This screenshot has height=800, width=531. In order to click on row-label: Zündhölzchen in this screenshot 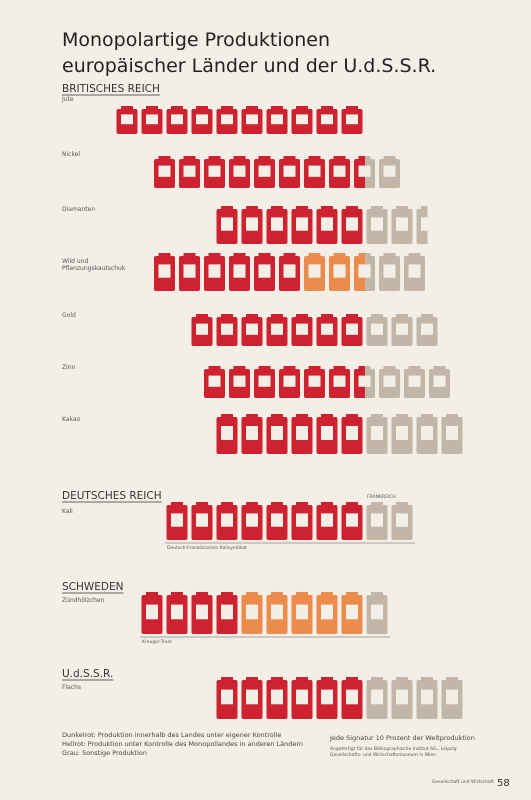, I will do `click(83, 600)`.